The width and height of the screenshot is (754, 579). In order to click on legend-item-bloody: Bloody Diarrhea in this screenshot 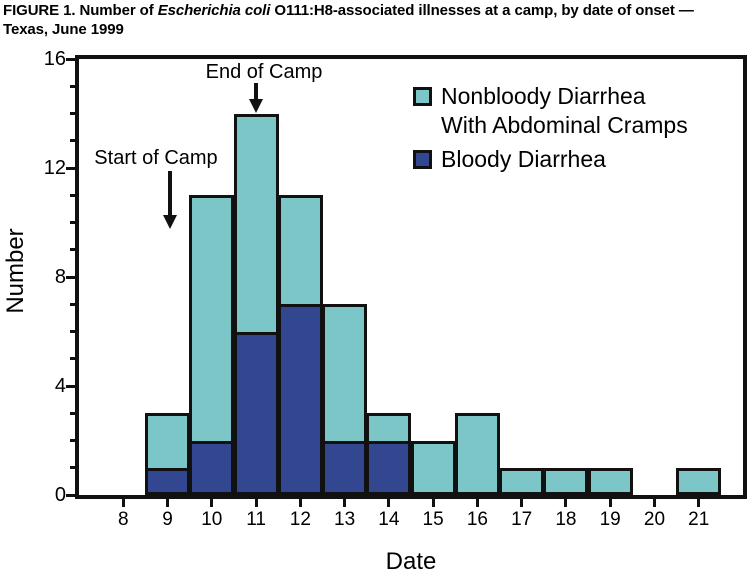, I will do `click(550, 159)`.